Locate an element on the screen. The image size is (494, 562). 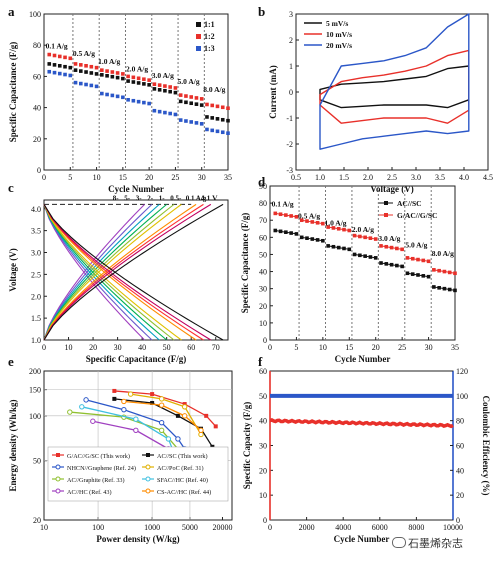
x-tick-label: 50 is located at coordinates (167, 347).